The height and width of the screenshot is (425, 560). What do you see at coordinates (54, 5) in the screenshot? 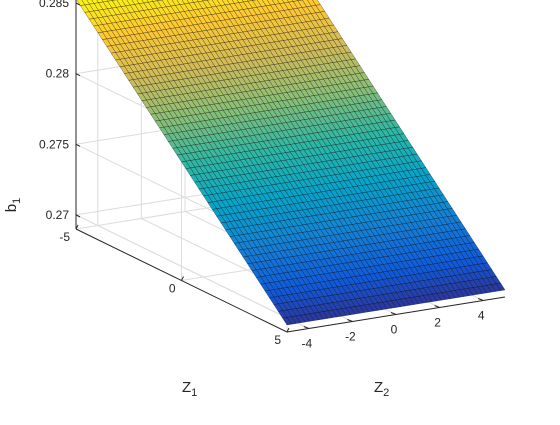
I see `z-tick-label: 0.285` at bounding box center [54, 5].